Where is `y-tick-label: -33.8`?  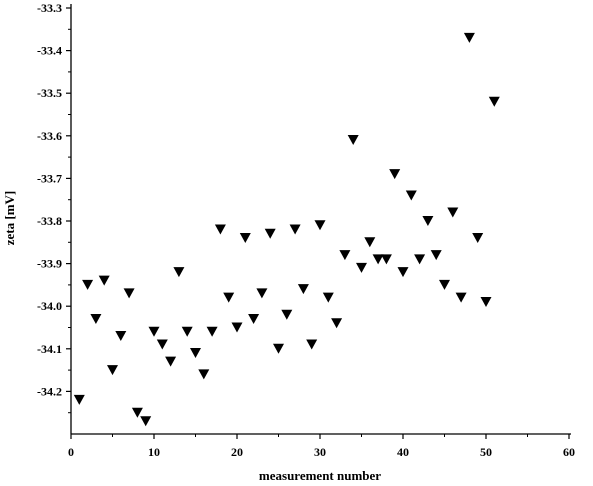 y-tick-label: -33.8 is located at coordinates (49, 221).